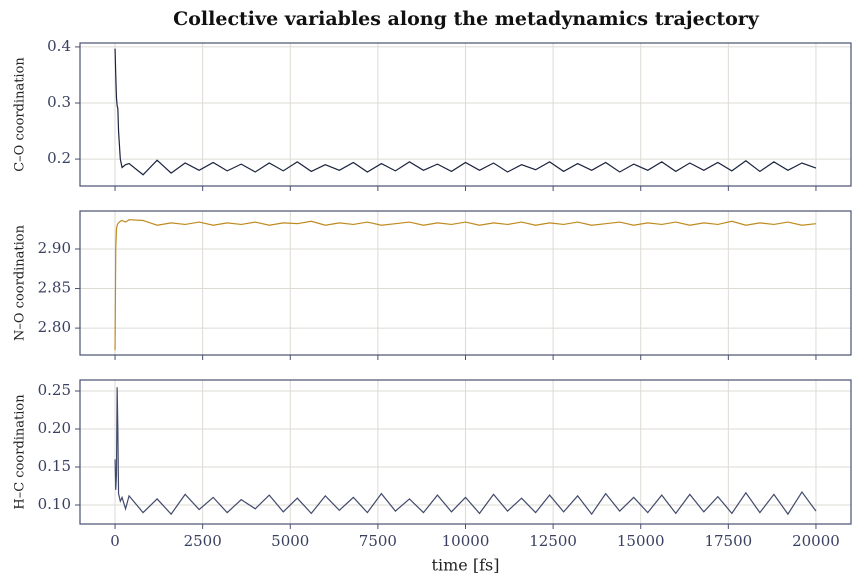  I want to click on x-tick-label: 7500, so click(378, 541).